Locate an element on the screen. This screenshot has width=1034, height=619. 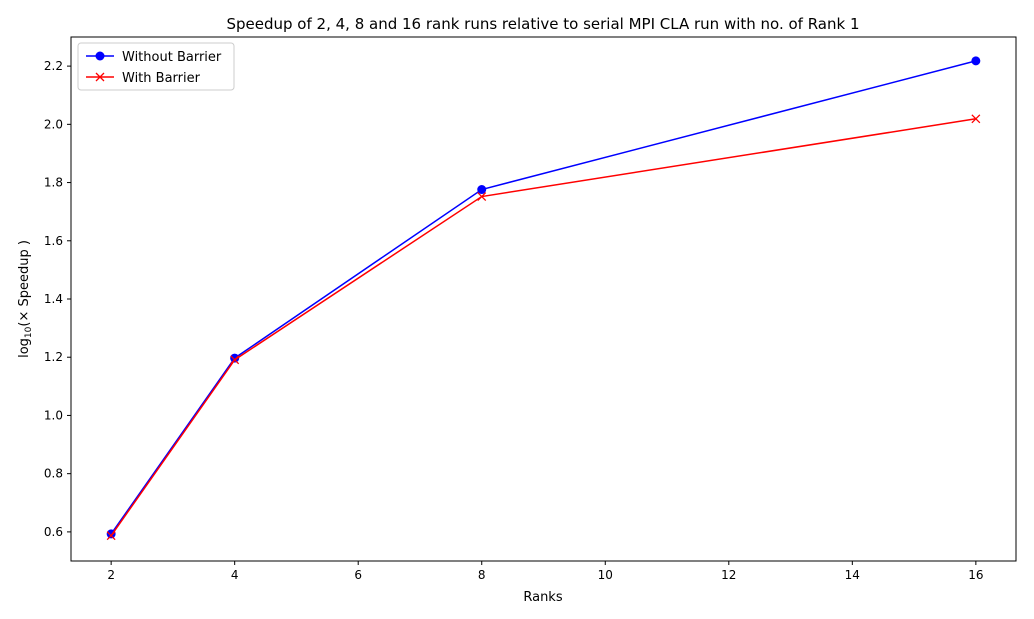
legend-label-without-barrier: Without Barrier is located at coordinates (172, 57).